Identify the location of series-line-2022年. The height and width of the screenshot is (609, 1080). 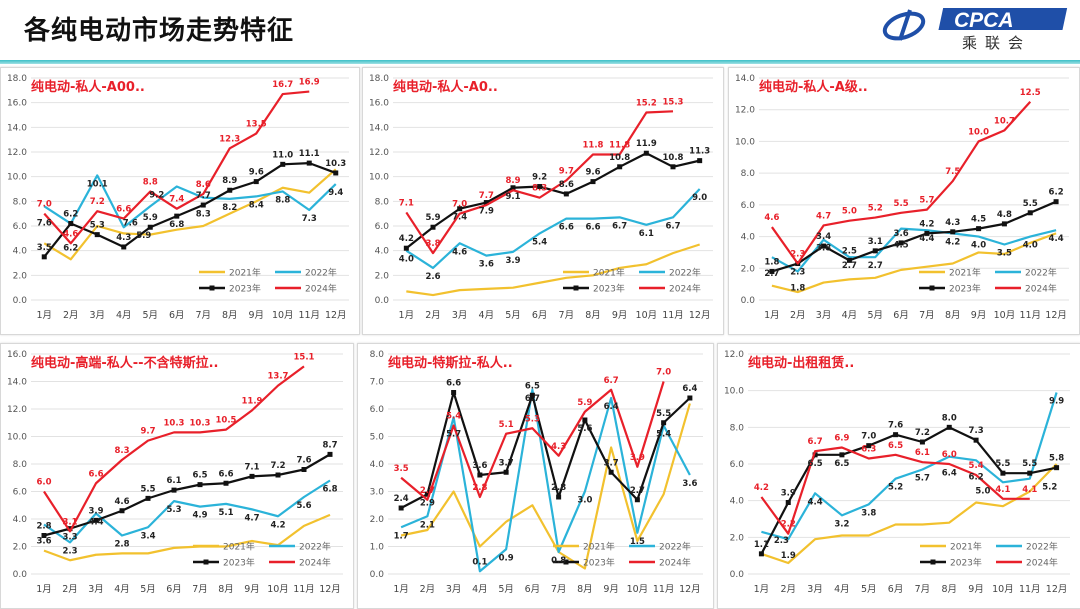
(545, 481).